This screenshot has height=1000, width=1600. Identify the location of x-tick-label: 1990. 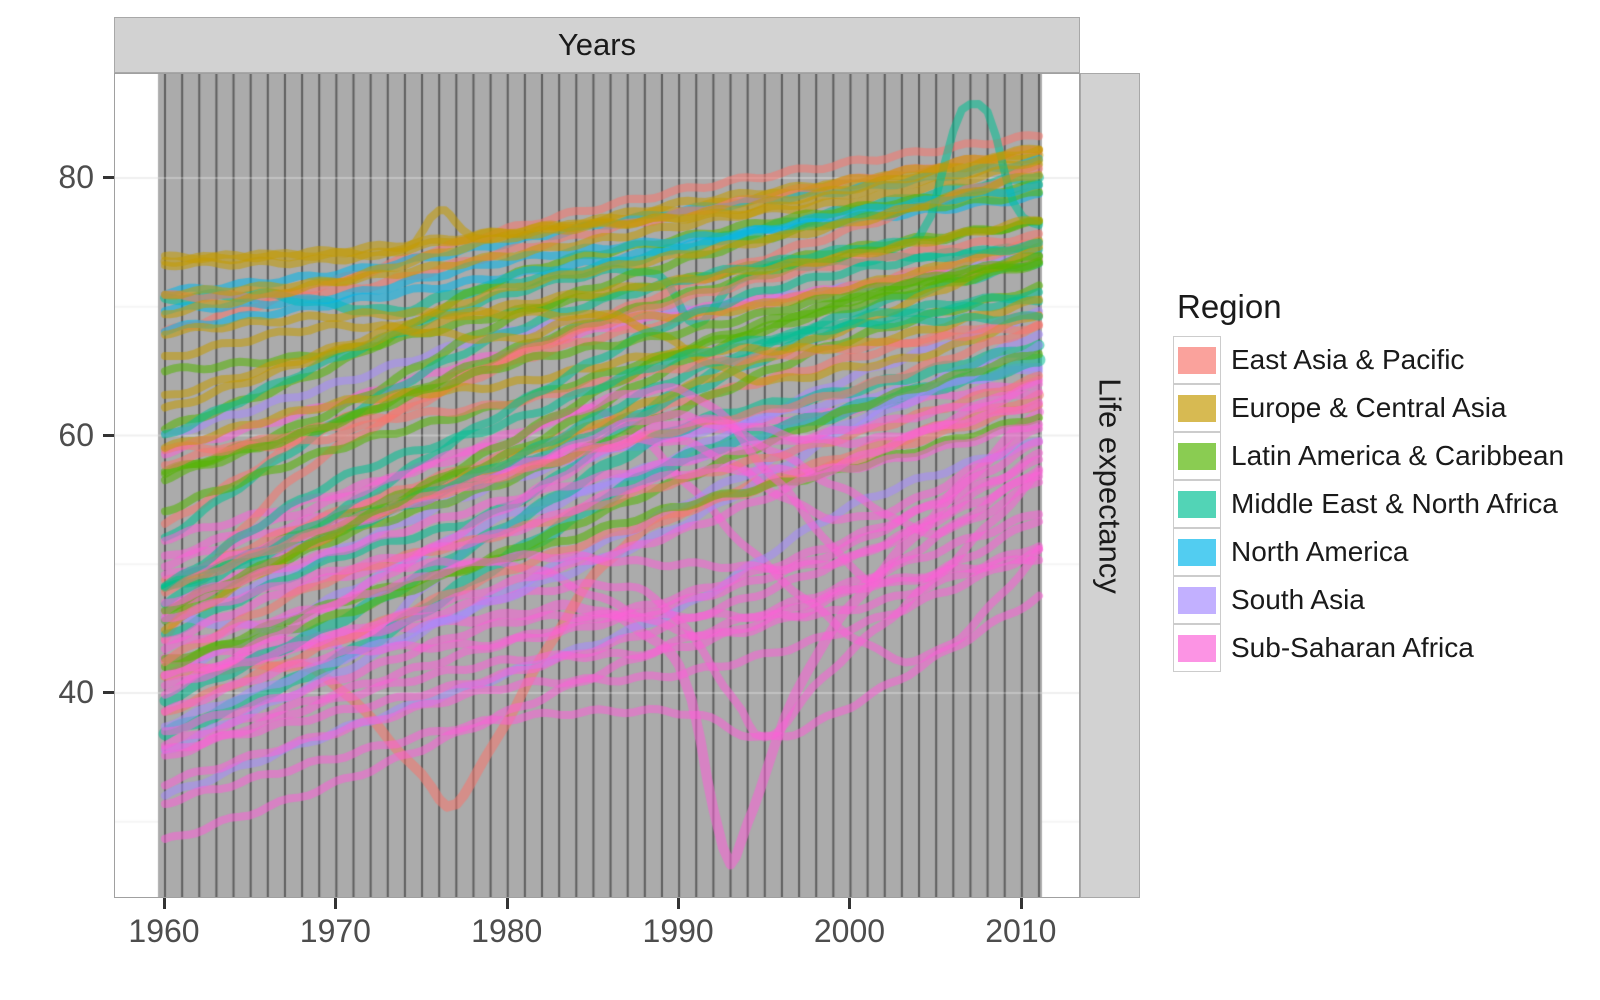
(678, 931).